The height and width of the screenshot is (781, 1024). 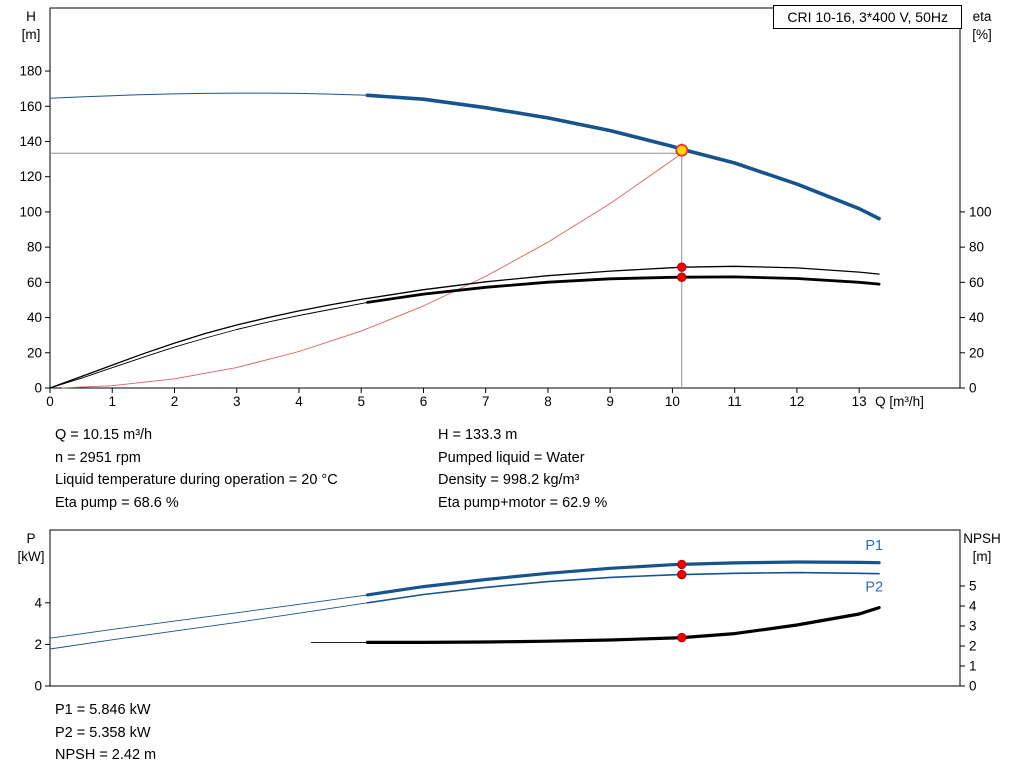 What do you see at coordinates (523, 502) in the screenshot?
I see `info-line-eta-pump-motor: Eta pump+motor = 62.9 %` at bounding box center [523, 502].